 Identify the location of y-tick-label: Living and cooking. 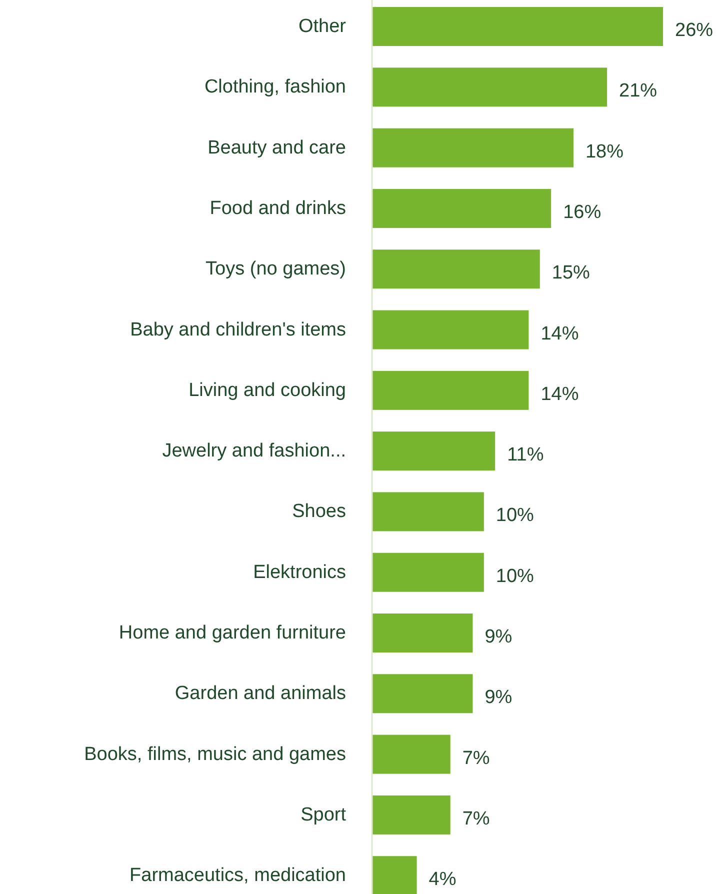
(267, 390).